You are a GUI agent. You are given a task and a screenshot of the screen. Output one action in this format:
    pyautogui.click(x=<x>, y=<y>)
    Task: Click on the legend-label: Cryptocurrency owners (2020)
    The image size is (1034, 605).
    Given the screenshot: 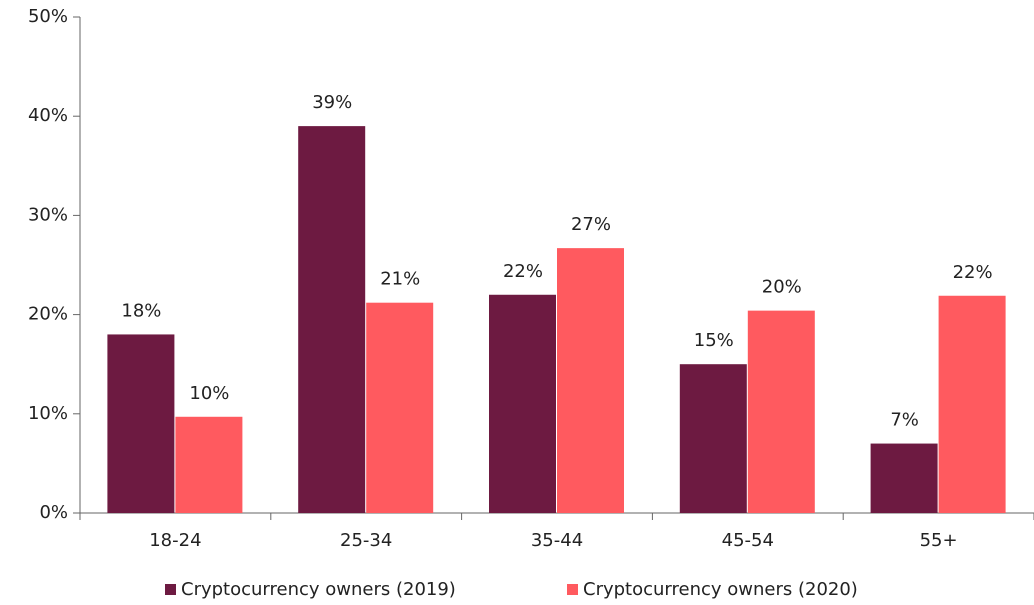 What is the action you would take?
    pyautogui.click(x=720, y=589)
    